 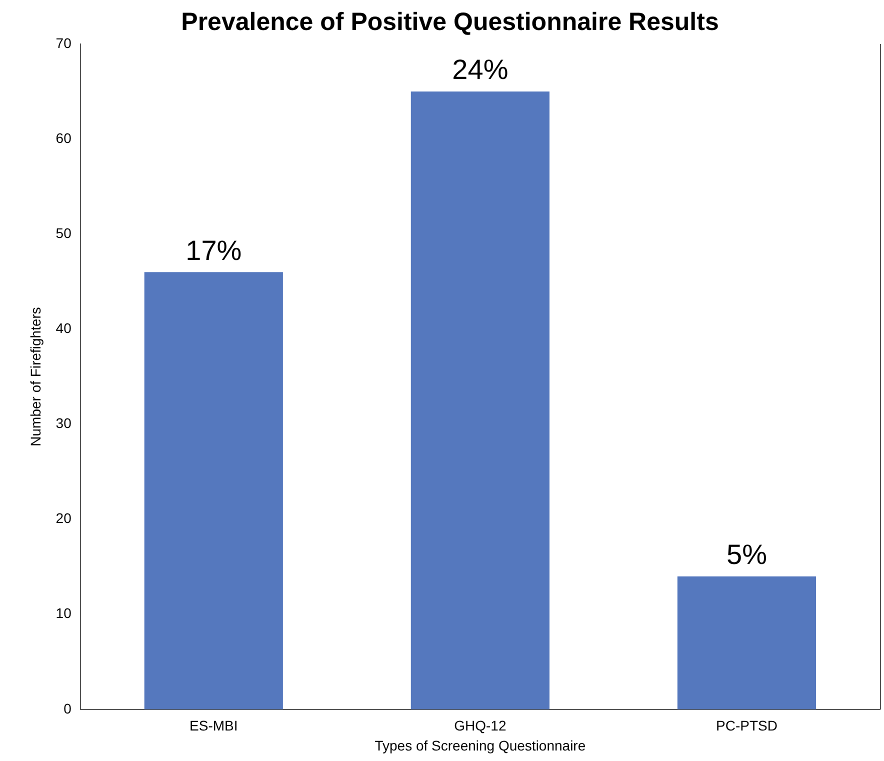 I want to click on chart-title: Prevalence of Positive Questionnaire Results, so click(x=450, y=22).